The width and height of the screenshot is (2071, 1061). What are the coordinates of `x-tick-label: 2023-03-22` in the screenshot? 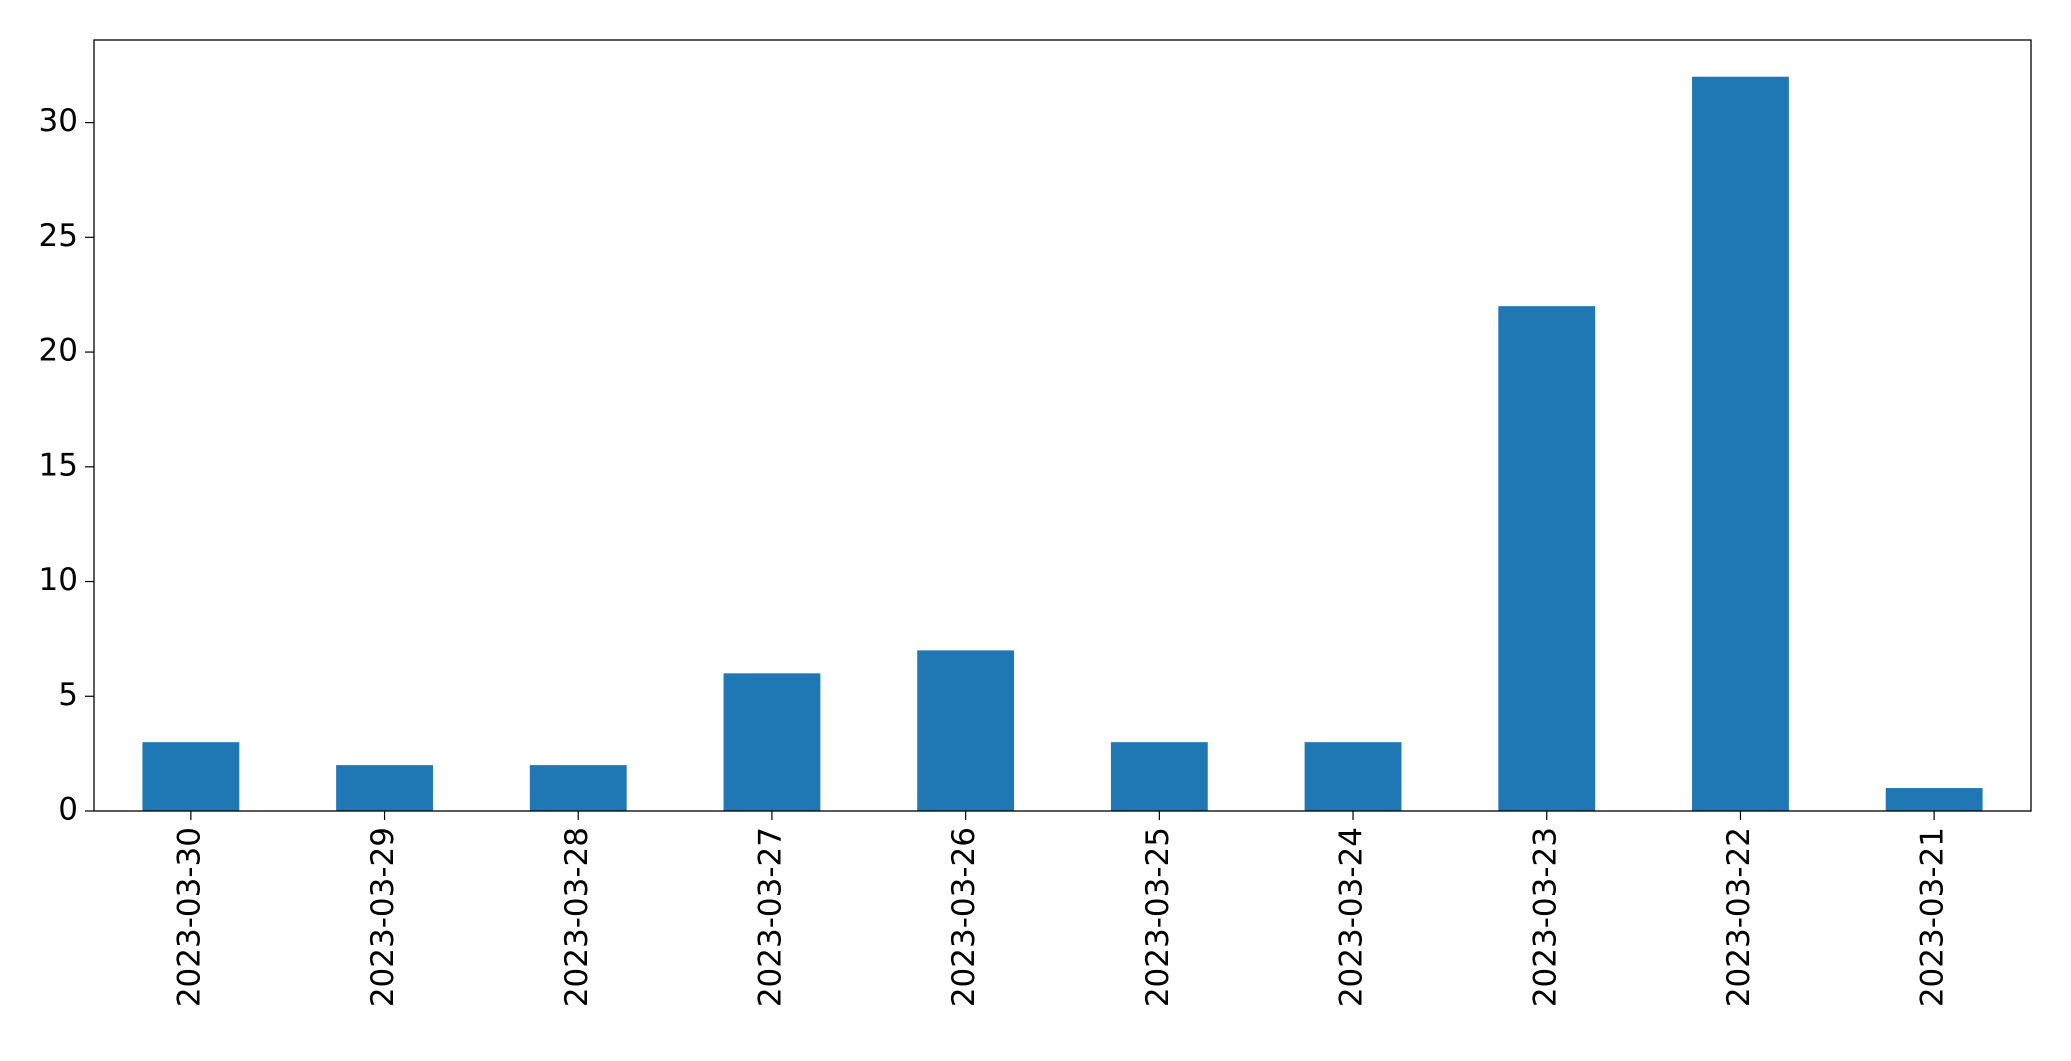 It's located at (1739, 917).